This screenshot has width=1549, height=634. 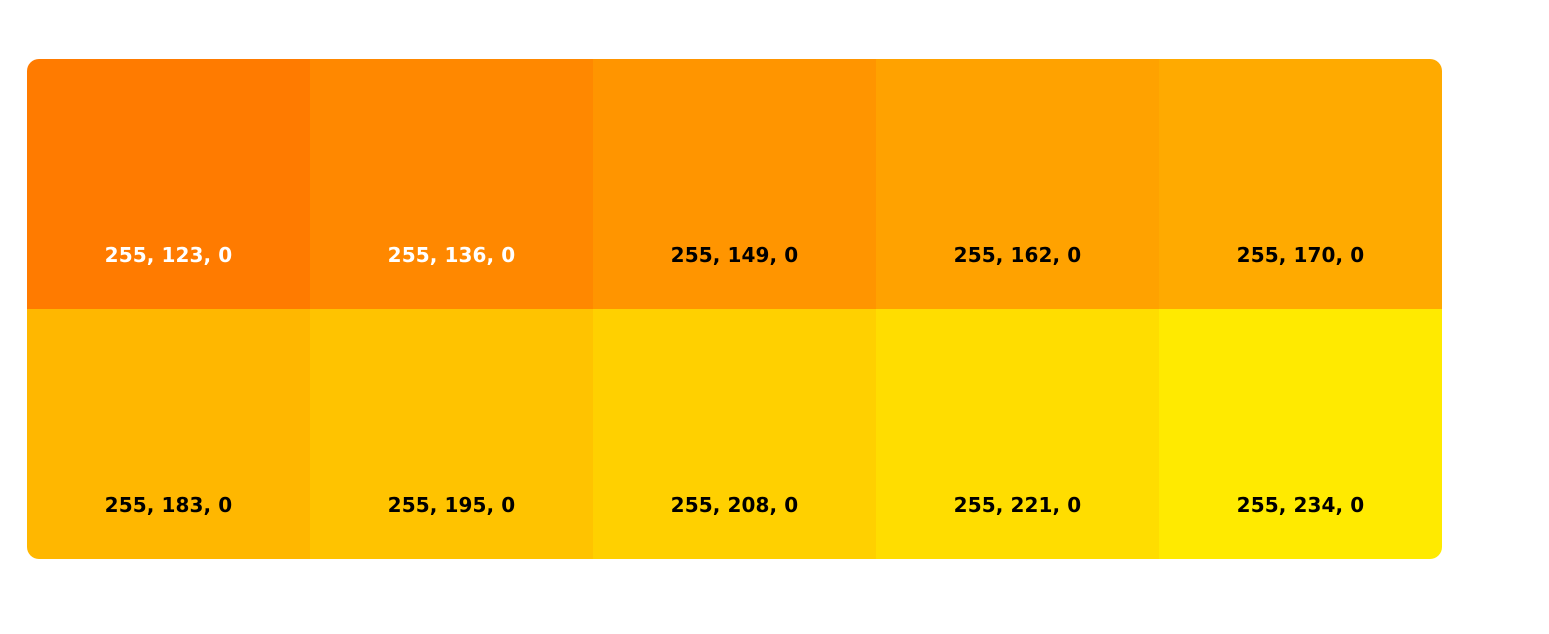 What do you see at coordinates (168, 434) in the screenshot?
I see `color-swatch: 255, 183, 0` at bounding box center [168, 434].